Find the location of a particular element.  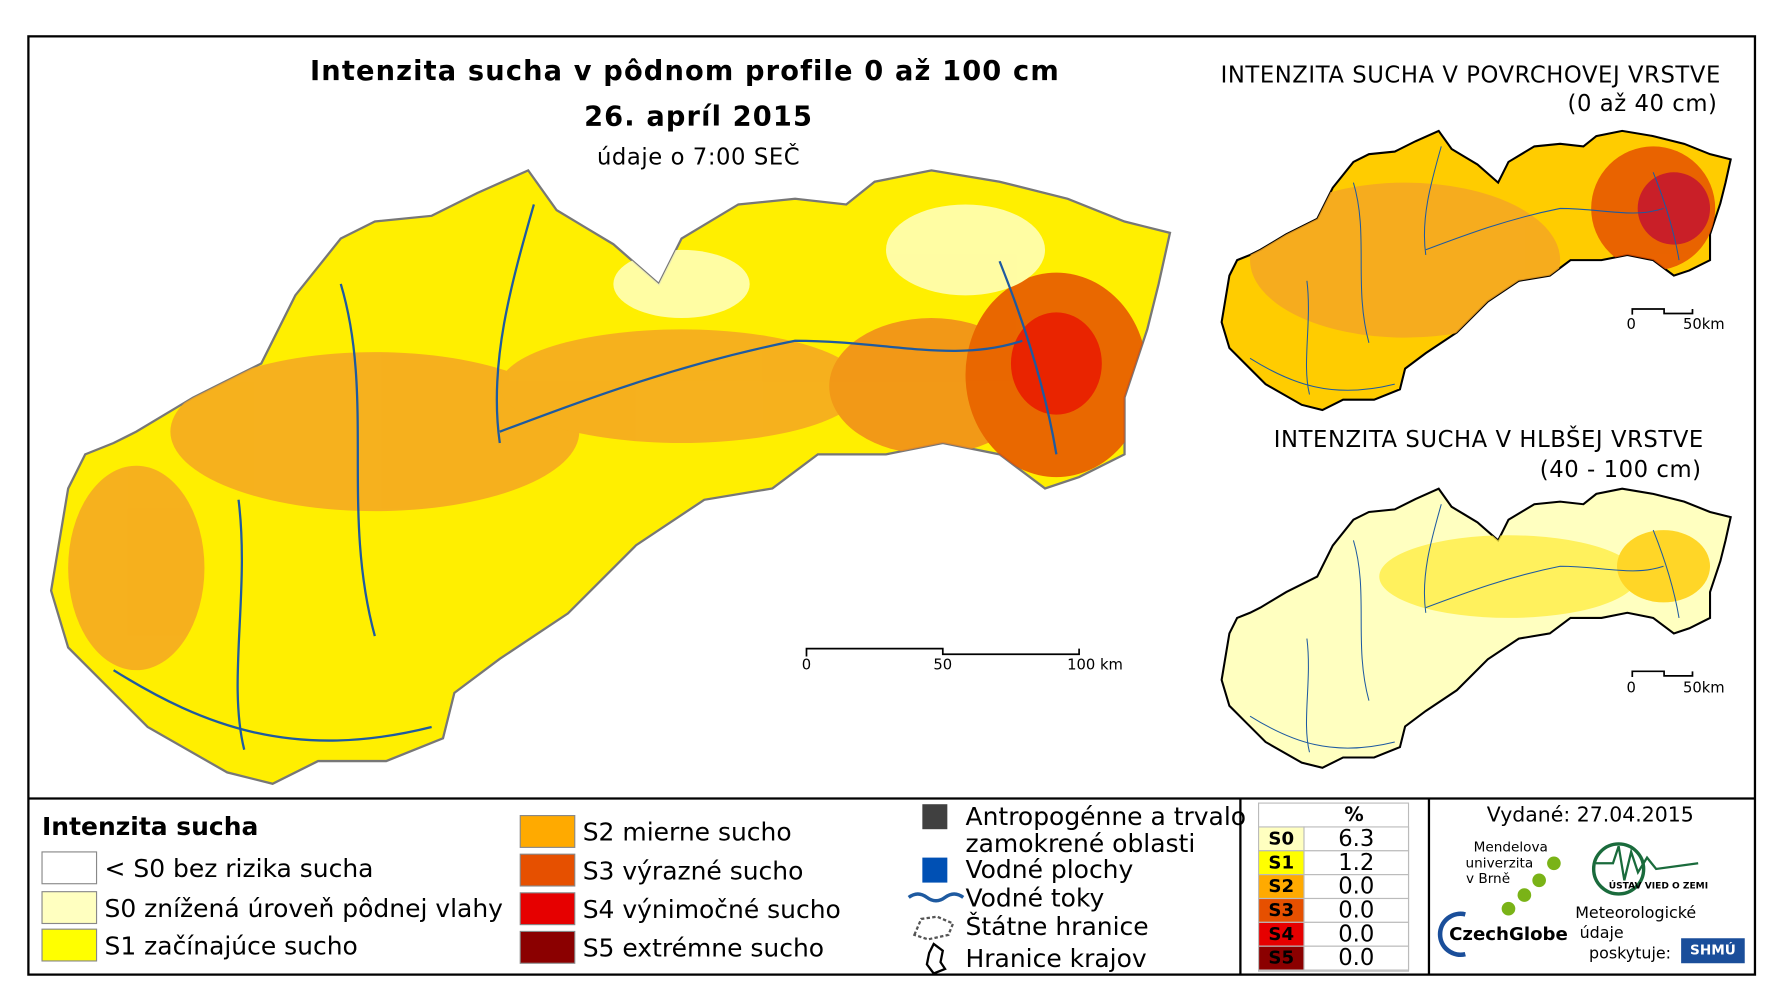

logo-text: Meteorologické is located at coordinates (1635, 912).